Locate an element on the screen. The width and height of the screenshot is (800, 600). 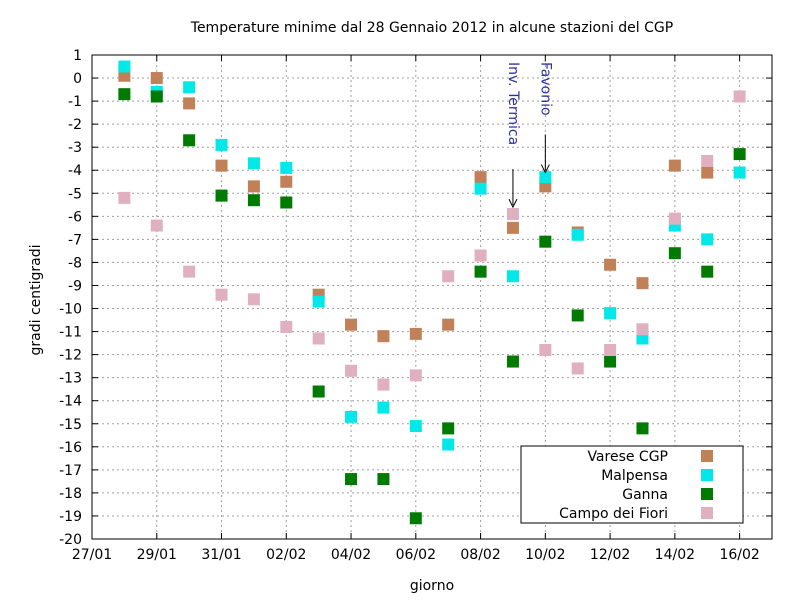
x-tick-label: 29/01 is located at coordinates (157, 555).